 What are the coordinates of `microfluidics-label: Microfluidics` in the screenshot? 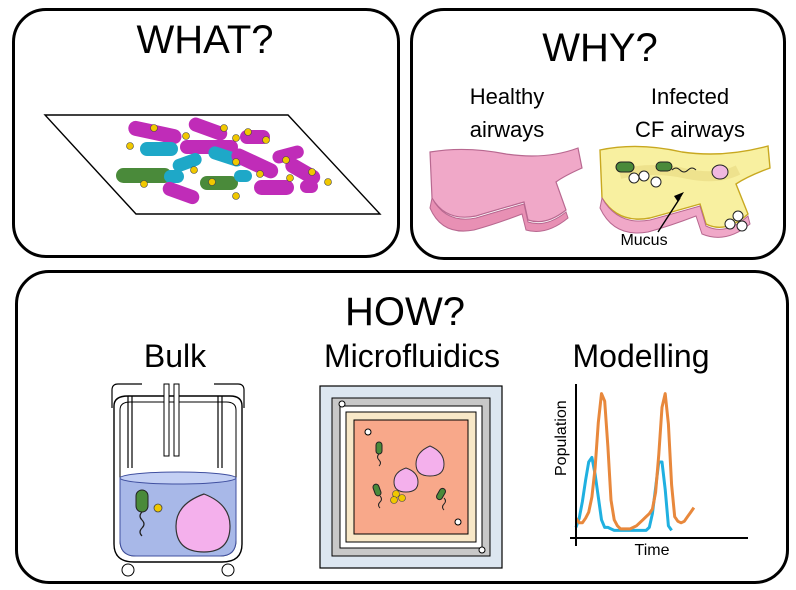 It's located at (412, 356).